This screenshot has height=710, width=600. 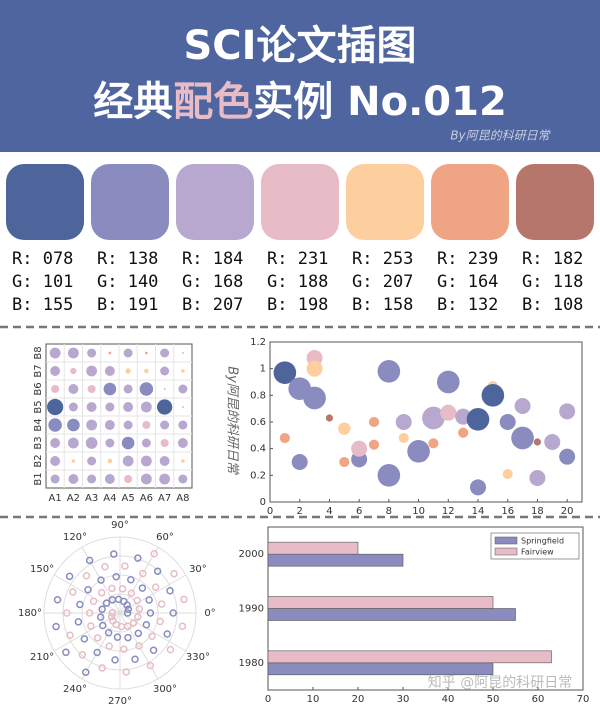 What do you see at coordinates (537, 552) in the screenshot?
I see `legend-label: Fairview` at bounding box center [537, 552].